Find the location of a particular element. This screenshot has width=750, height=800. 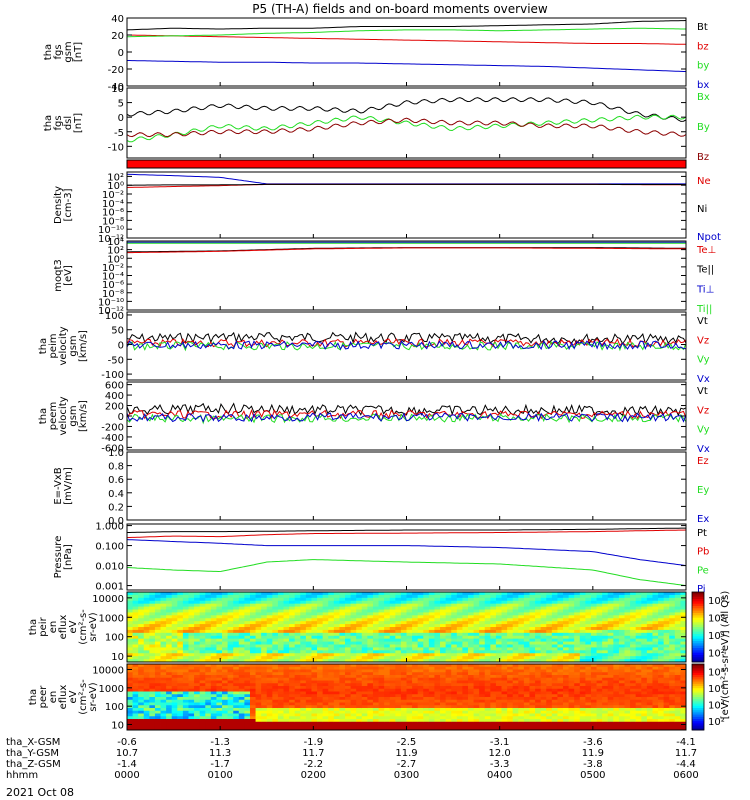

y-tick-label: 10² is located at coordinates (115, 177).